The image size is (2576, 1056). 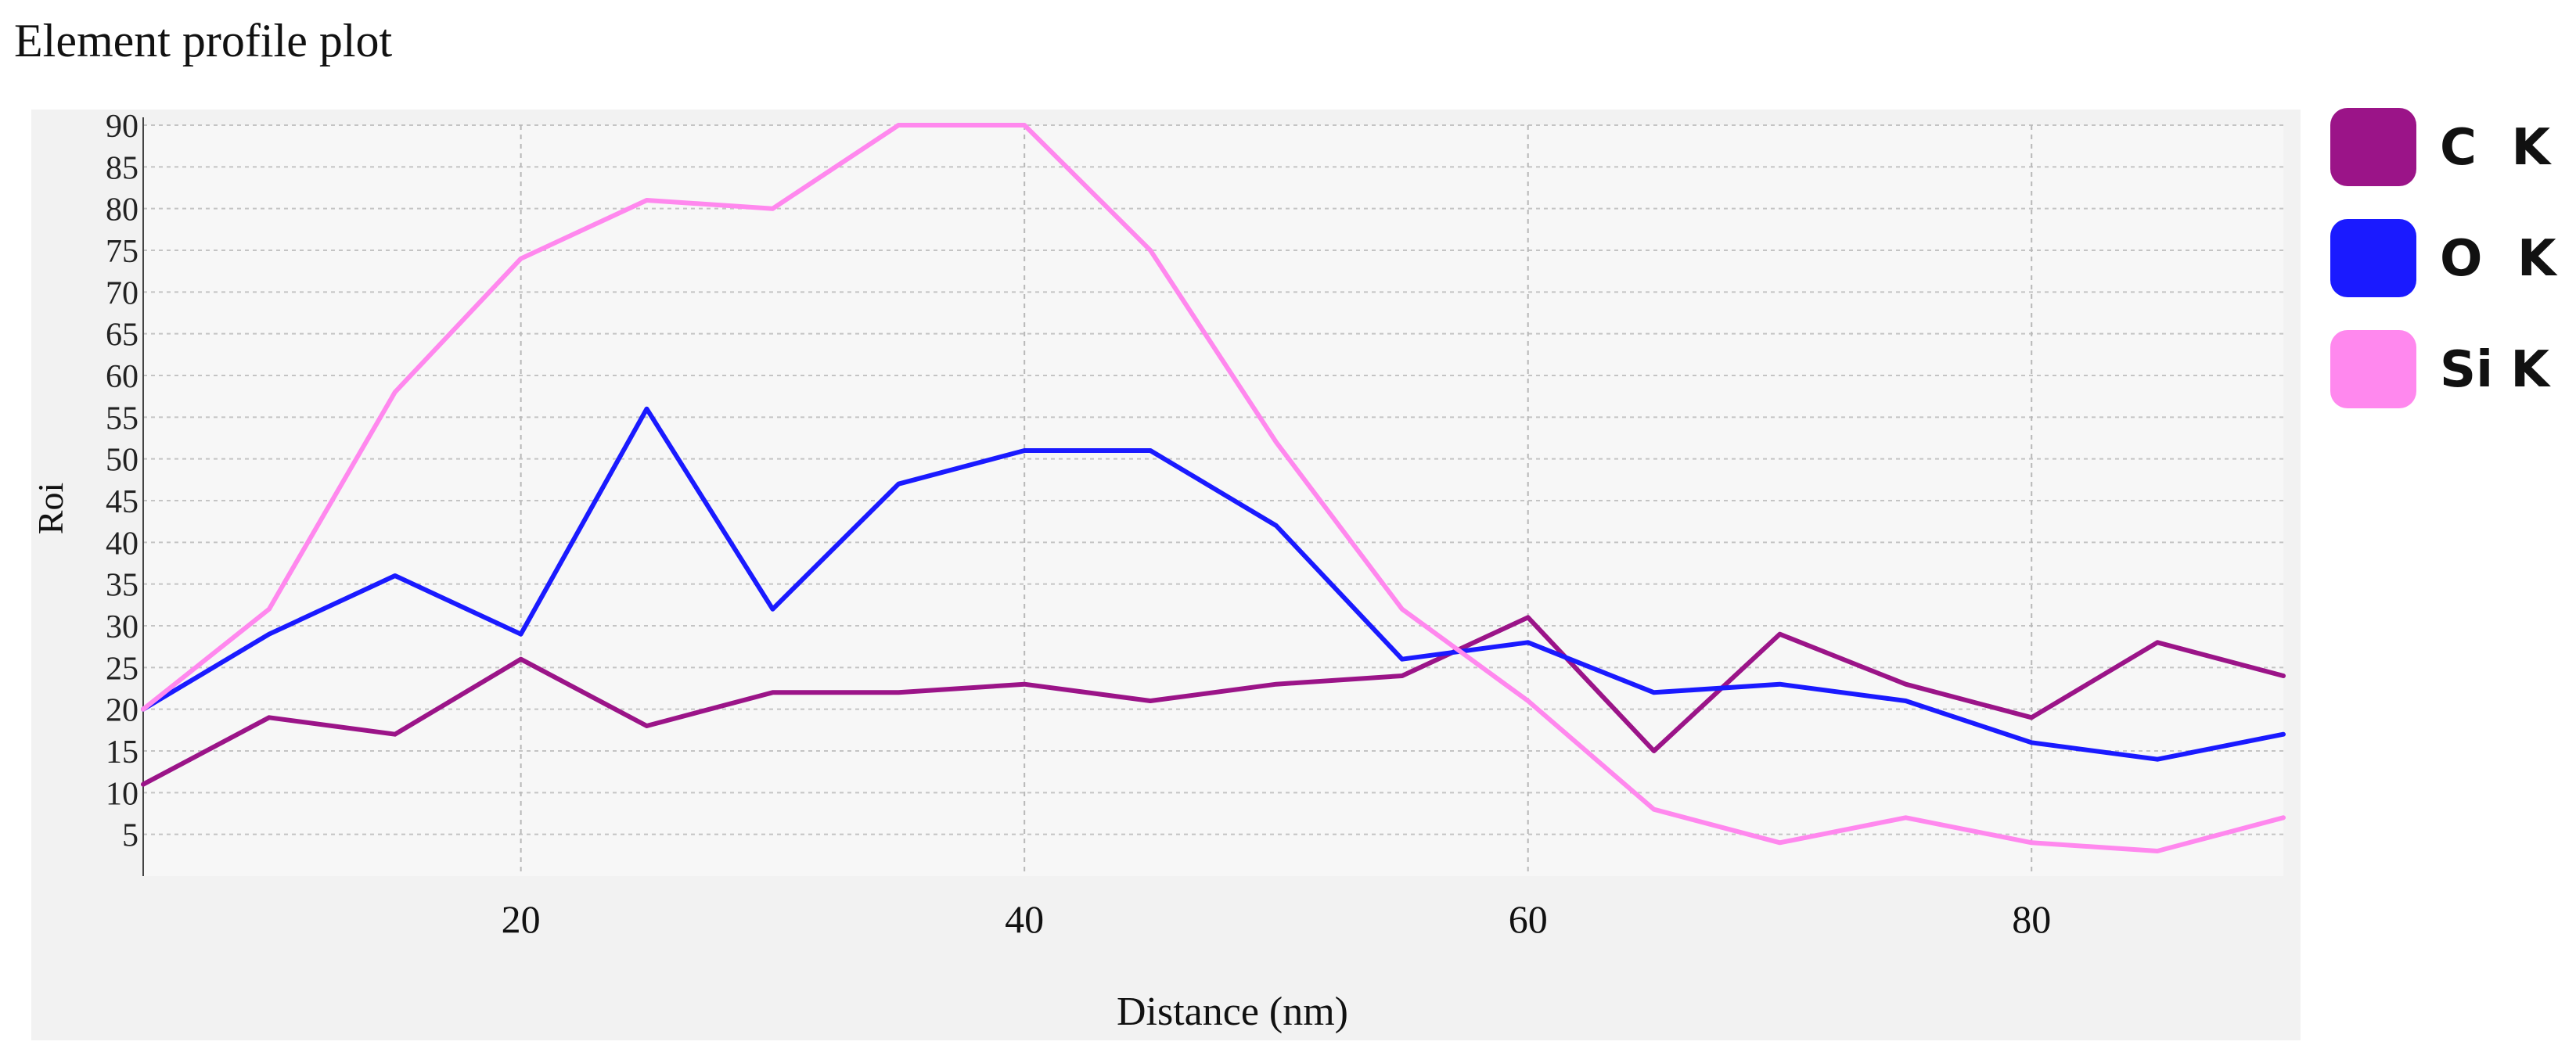 I want to click on legend-label: Si K, so click(x=2495, y=370).